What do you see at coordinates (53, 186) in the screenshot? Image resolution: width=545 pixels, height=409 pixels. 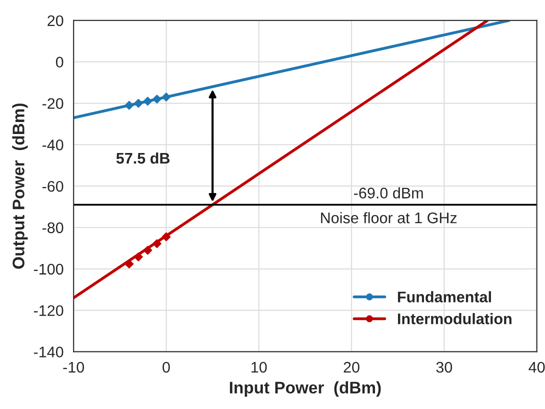 I see `y-tick-label: -60` at bounding box center [53, 186].